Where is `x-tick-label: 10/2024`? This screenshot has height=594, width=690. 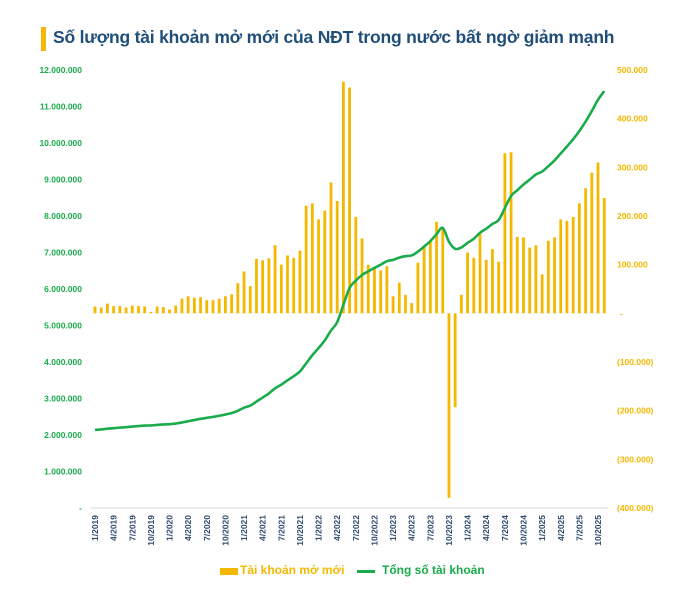
x-tick-label: 10/2024 is located at coordinates (523, 530).